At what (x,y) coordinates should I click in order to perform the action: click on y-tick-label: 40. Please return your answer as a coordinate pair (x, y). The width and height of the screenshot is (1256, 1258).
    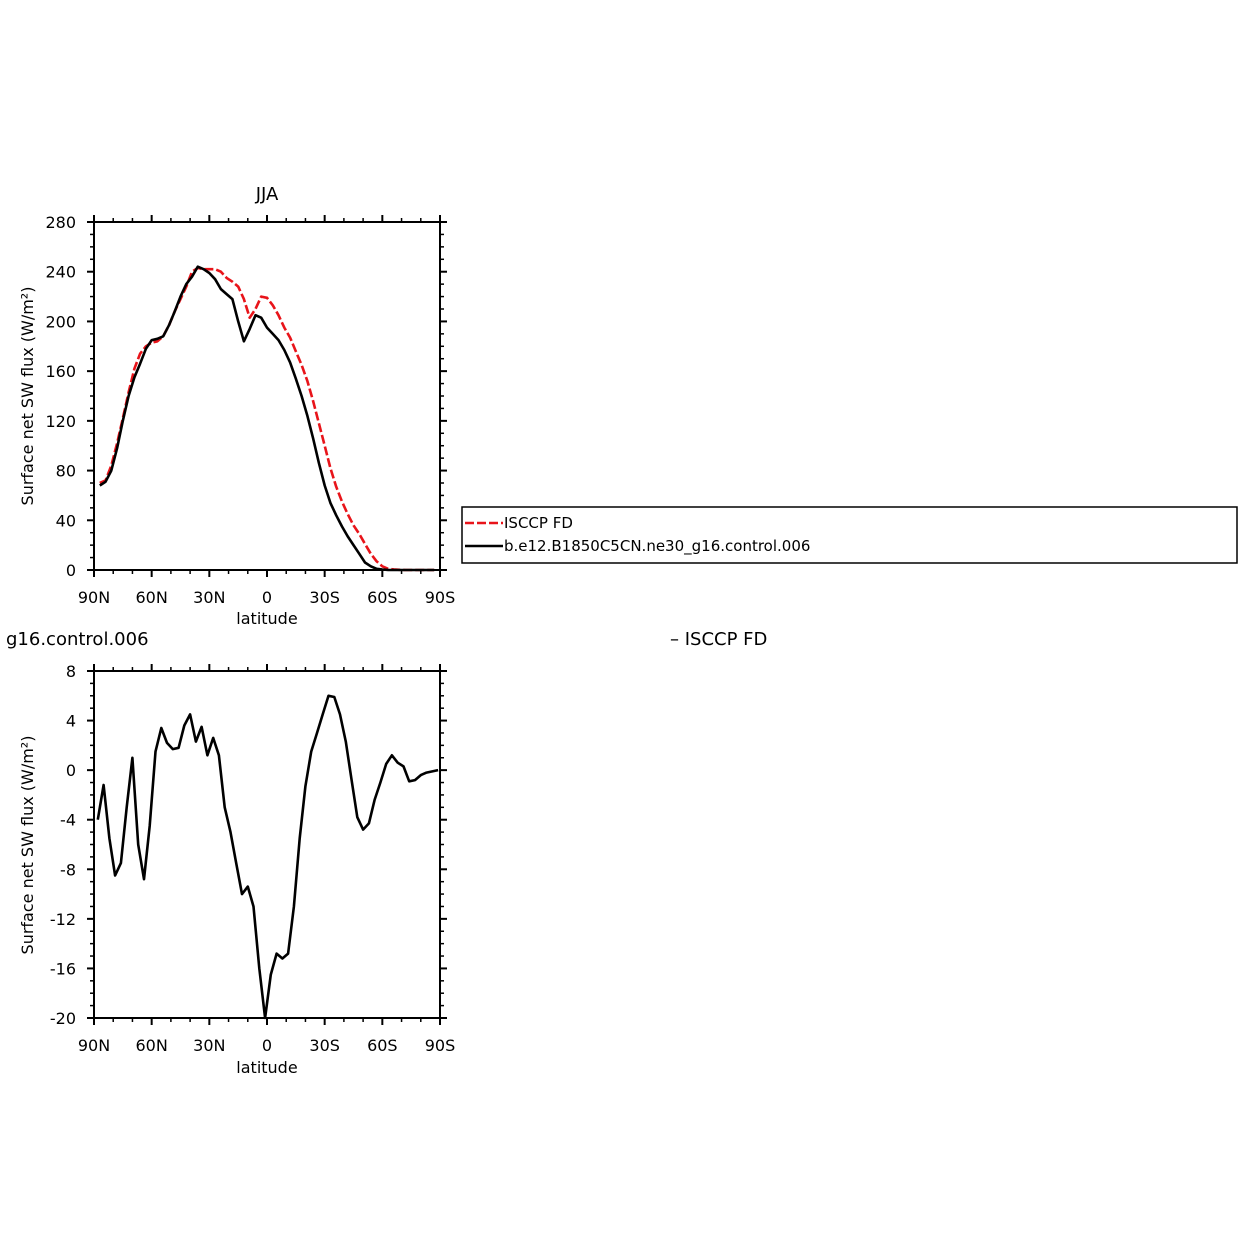
    Looking at the image, I should click on (66, 520).